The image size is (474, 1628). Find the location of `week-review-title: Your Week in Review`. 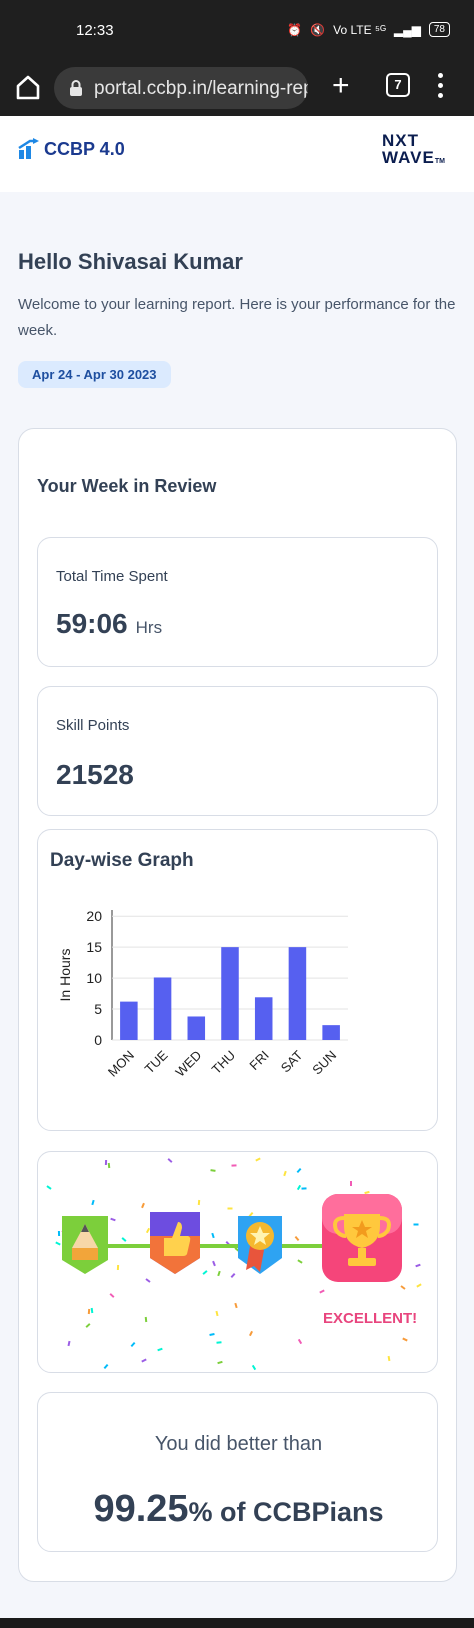

week-review-title: Your Week in Review is located at coordinates (127, 486).